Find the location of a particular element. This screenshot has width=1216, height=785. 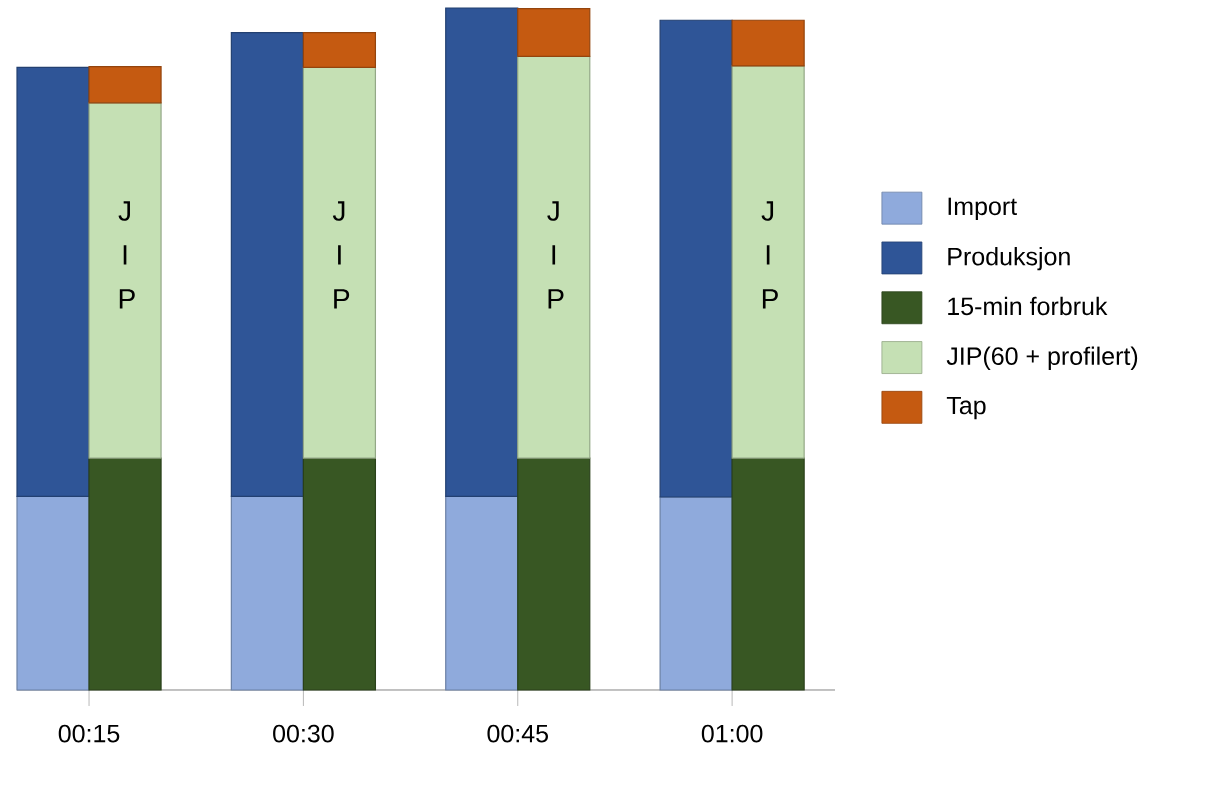

legend-label: Produksjon is located at coordinates (1009, 259).